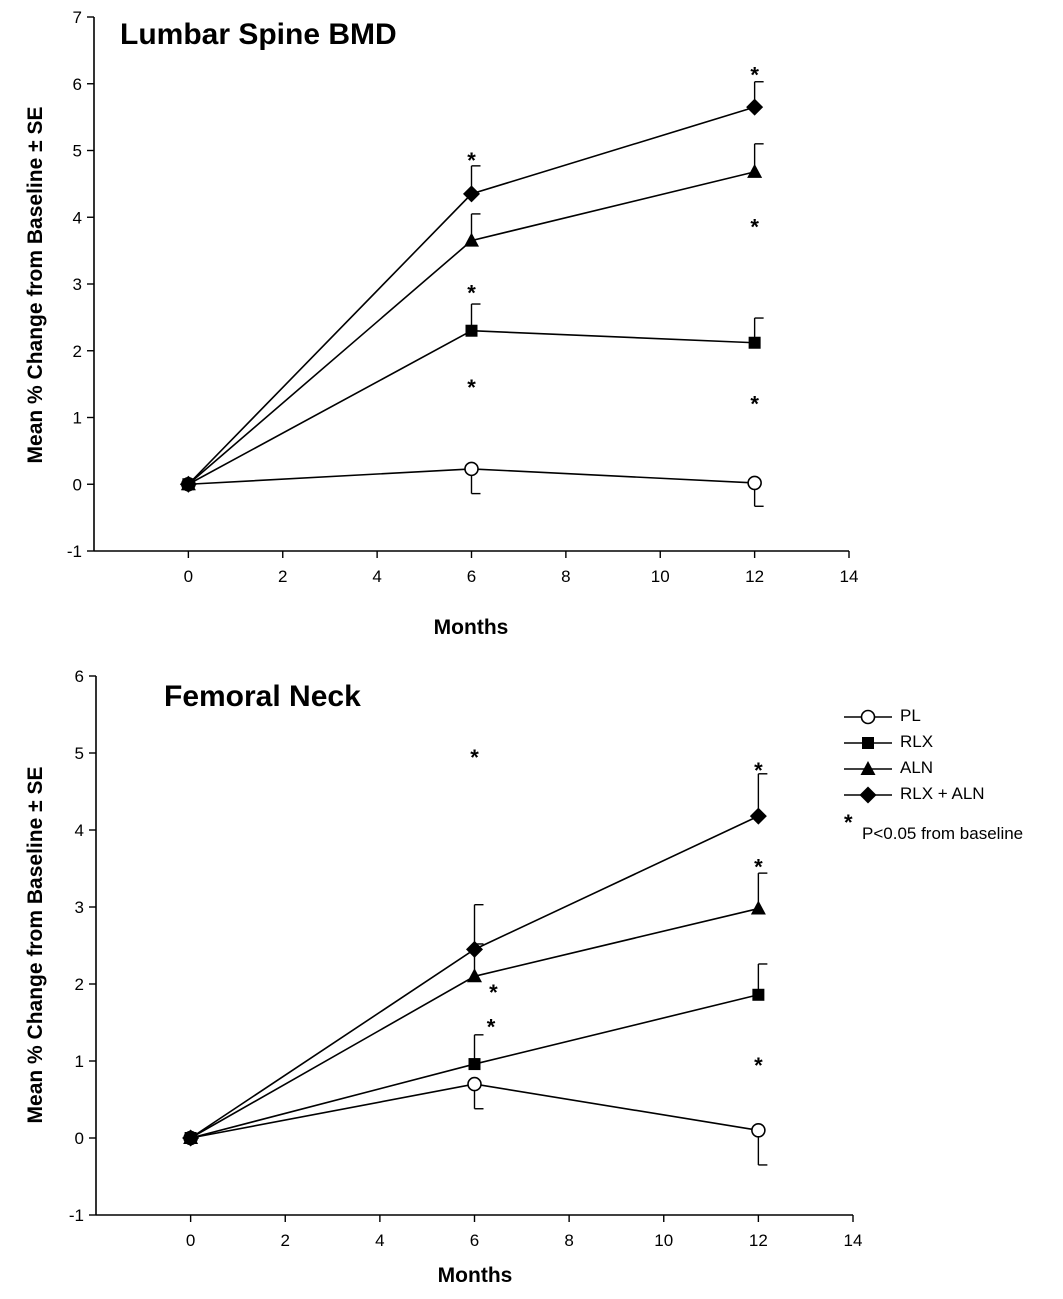 The image size is (1063, 1299). What do you see at coordinates (910, 715) in the screenshot?
I see `legend-label: PL` at bounding box center [910, 715].